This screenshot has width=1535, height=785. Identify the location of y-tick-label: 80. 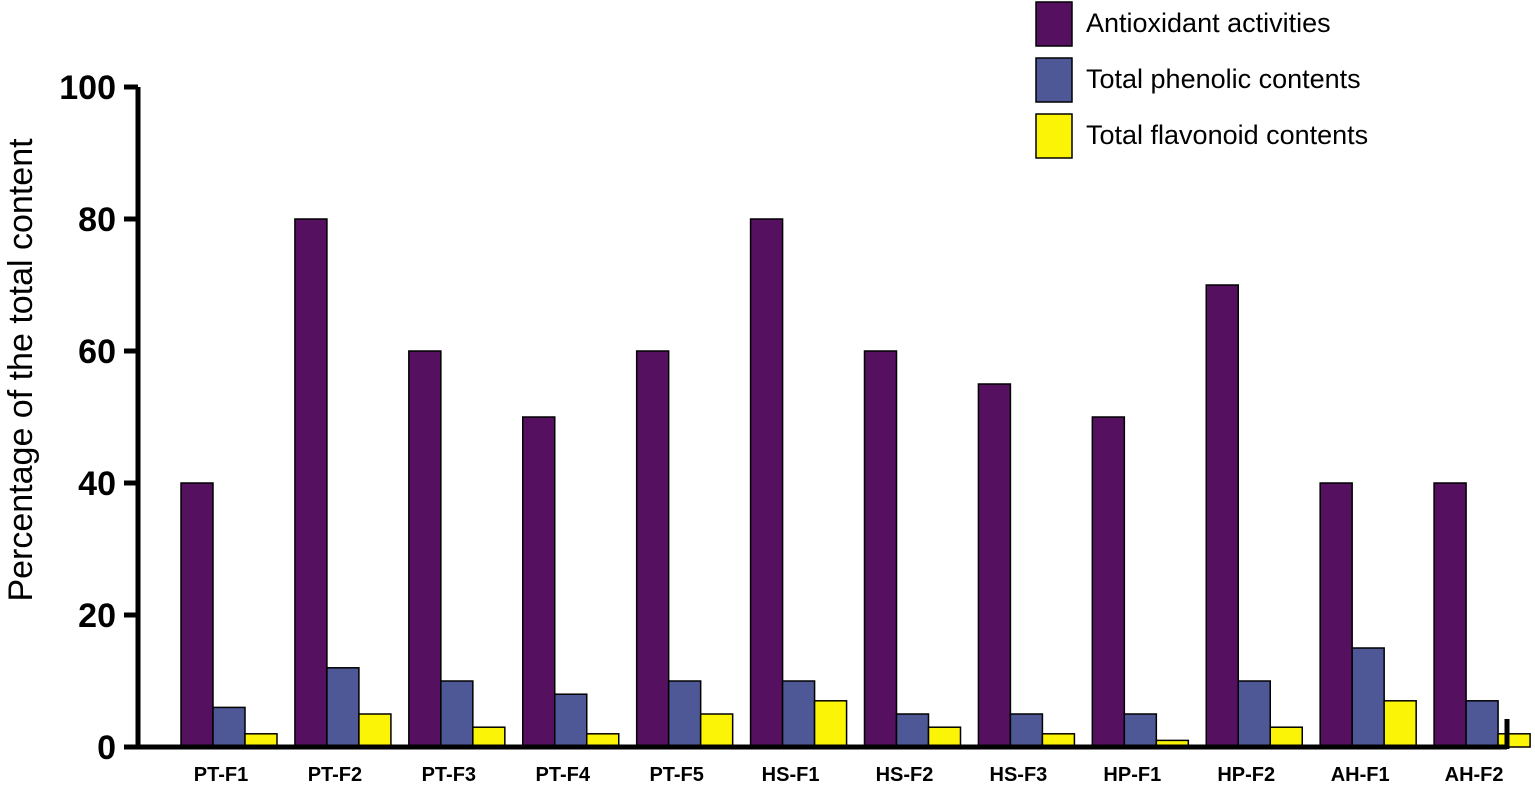
(97, 220).